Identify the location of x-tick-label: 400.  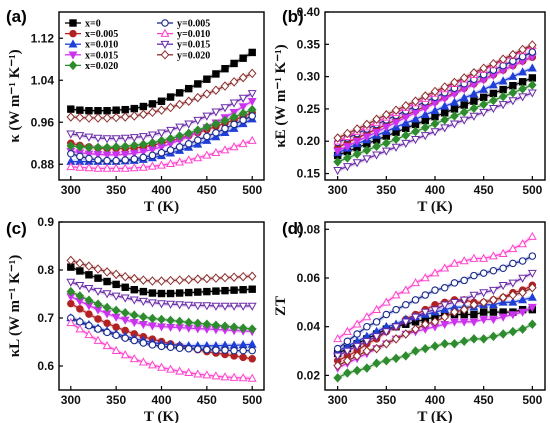
(161, 190).